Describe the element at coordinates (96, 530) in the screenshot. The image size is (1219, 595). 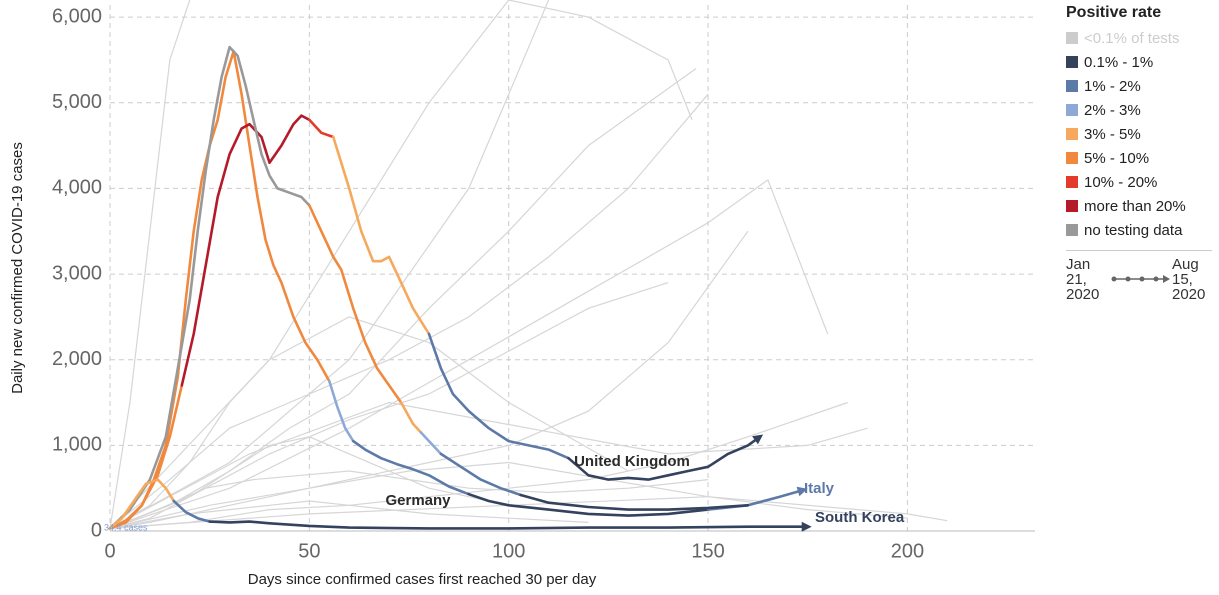
I see `y-tick-label: 0` at that location.